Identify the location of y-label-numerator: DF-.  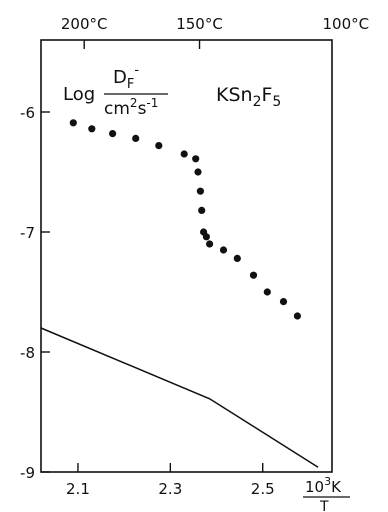
(126, 77).